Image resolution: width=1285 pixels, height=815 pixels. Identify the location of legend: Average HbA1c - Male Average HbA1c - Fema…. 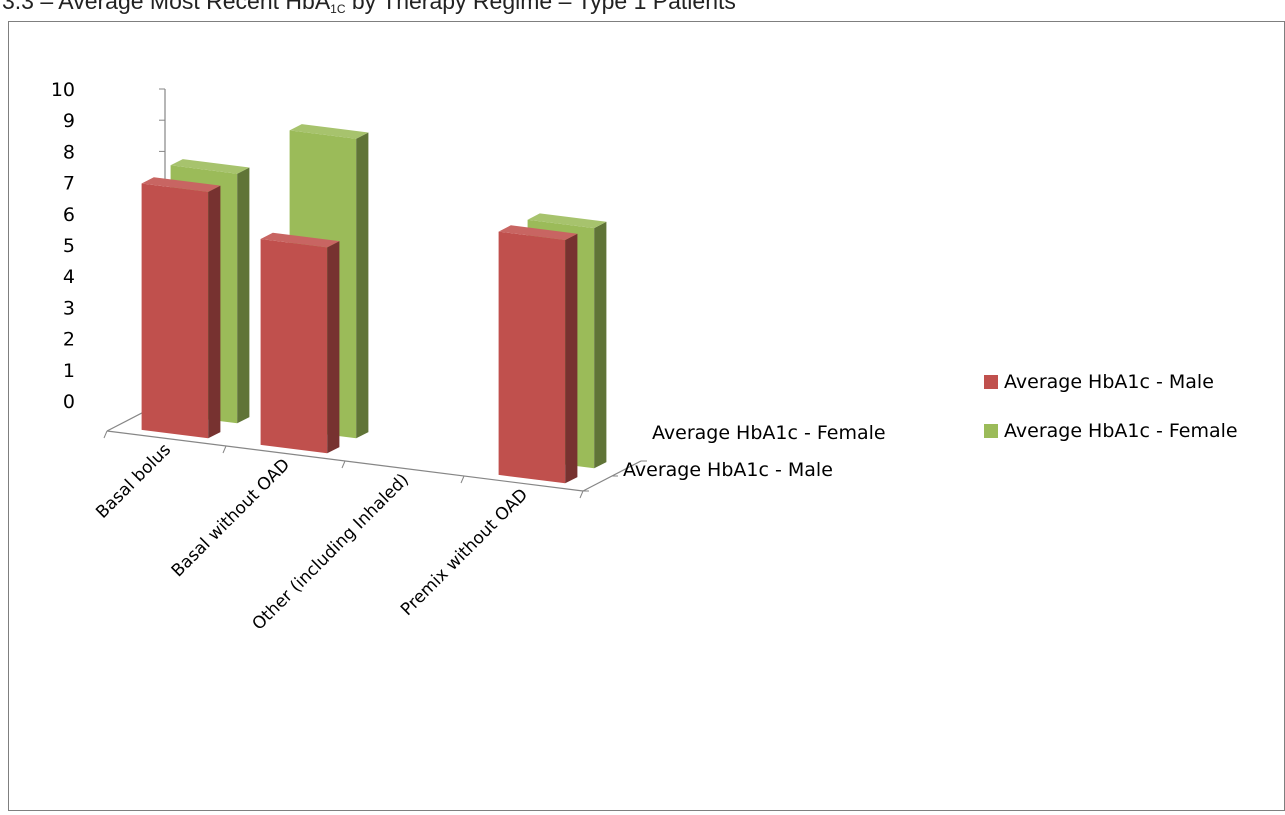
(1111, 406).